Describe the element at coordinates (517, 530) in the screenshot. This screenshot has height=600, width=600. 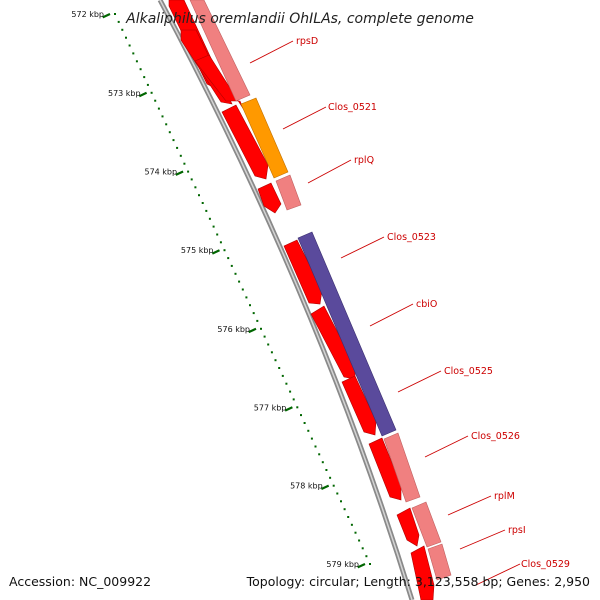
I see `gene-label-rpsi: rpsI` at that location.